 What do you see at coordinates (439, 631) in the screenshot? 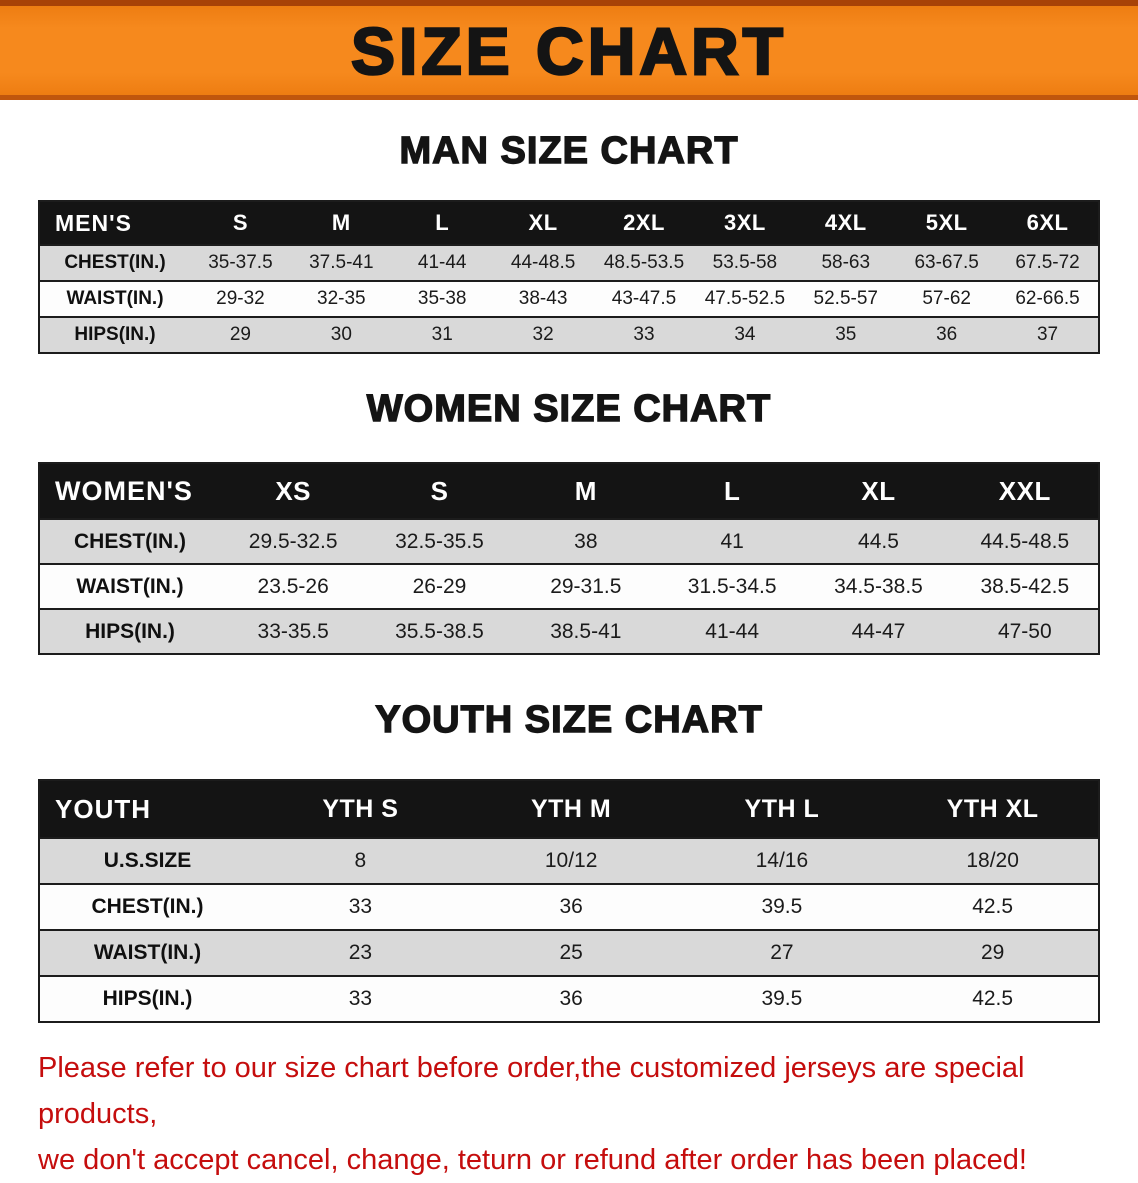
I see `cell-value: 35.5-38.5` at bounding box center [439, 631].